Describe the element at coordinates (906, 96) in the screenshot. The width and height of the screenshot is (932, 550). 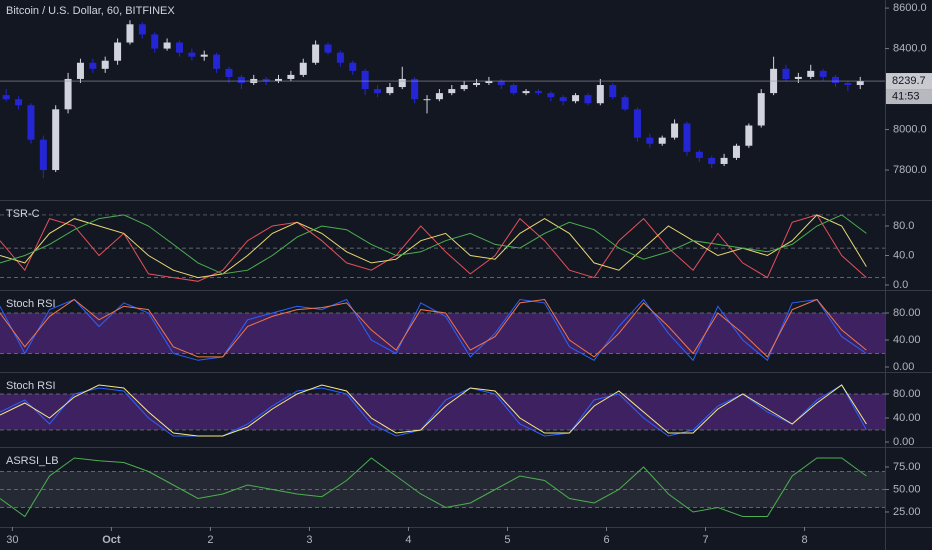
I see `countdown-label: 41:53` at that location.